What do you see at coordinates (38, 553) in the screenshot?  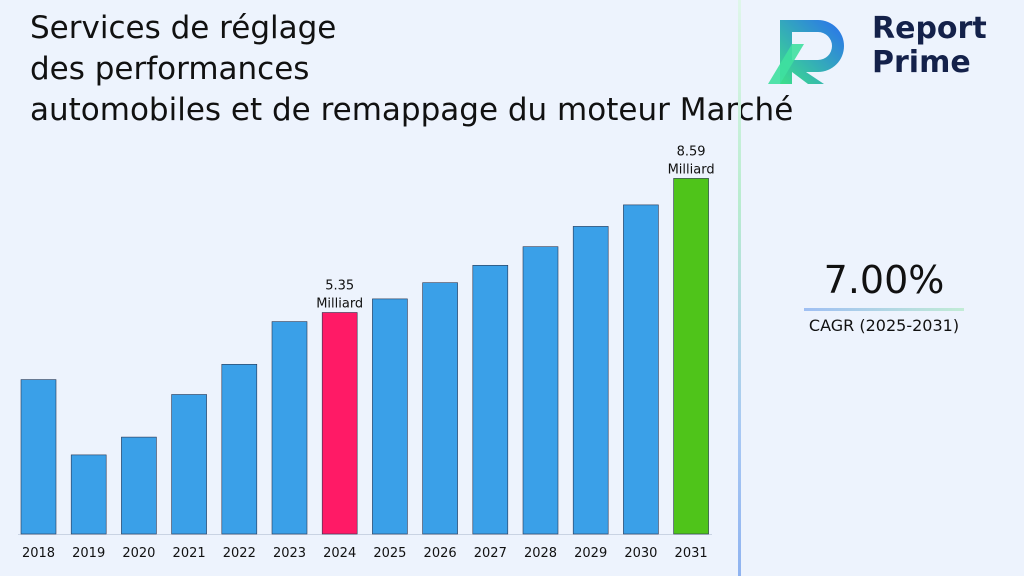 I see `x-tick-label-2018: 2018` at bounding box center [38, 553].